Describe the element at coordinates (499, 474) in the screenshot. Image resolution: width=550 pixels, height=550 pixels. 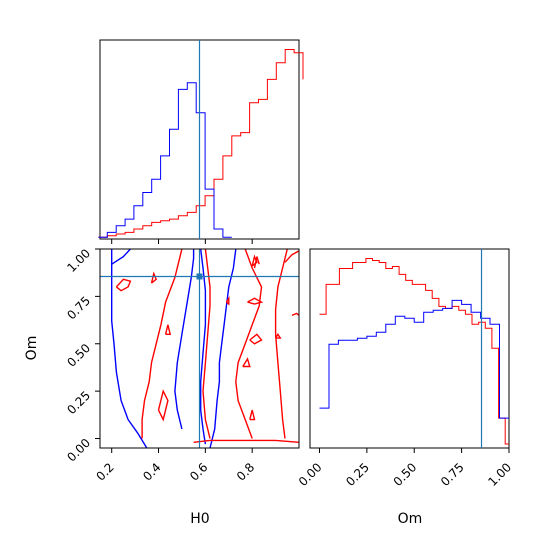
I see `om-histogram-x-tick-label: 1.00` at that location.